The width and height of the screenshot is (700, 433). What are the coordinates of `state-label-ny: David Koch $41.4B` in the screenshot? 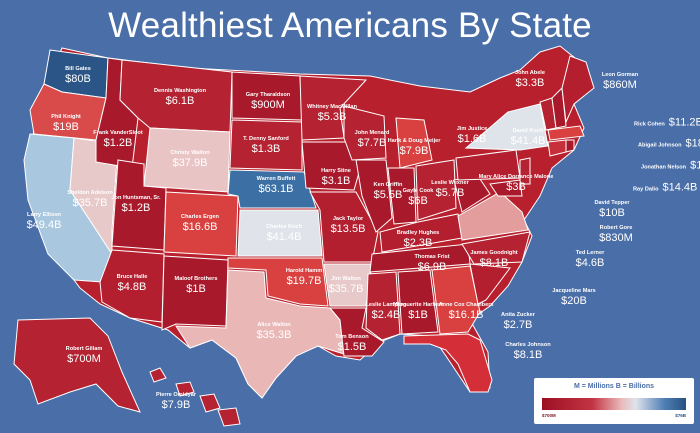 It's located at (528, 137).